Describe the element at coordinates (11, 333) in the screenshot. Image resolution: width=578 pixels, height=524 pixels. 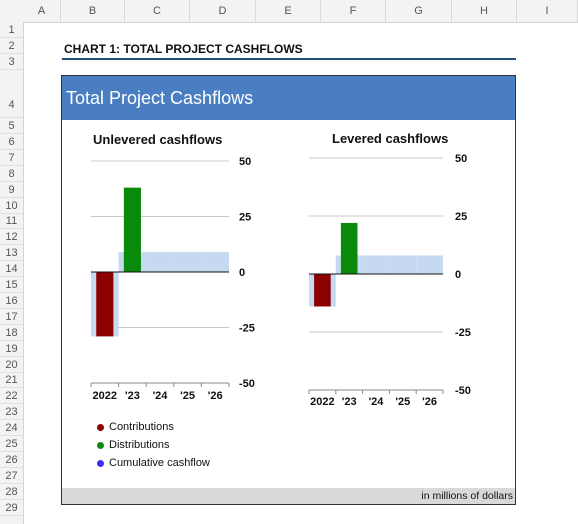
I see `row-header-18: 18` at that location.